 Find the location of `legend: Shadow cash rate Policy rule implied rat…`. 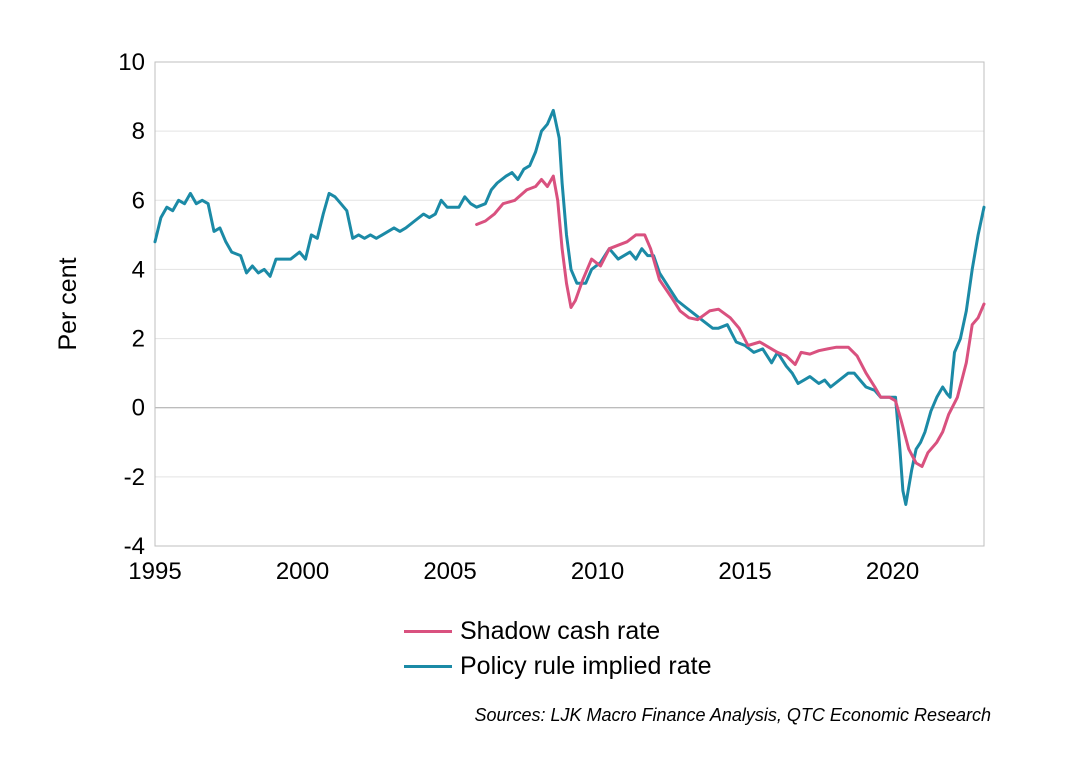

legend: Shadow cash rate Policy rule implied rat… is located at coordinates (558, 649).